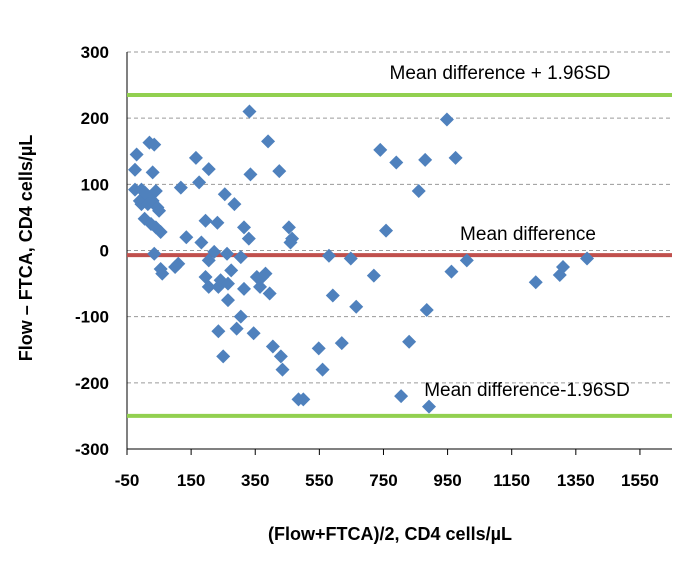 Image resolution: width=700 pixels, height=561 pixels. Describe the element at coordinates (95, 184) in the screenshot. I see `y-tick-label: 100` at that location.